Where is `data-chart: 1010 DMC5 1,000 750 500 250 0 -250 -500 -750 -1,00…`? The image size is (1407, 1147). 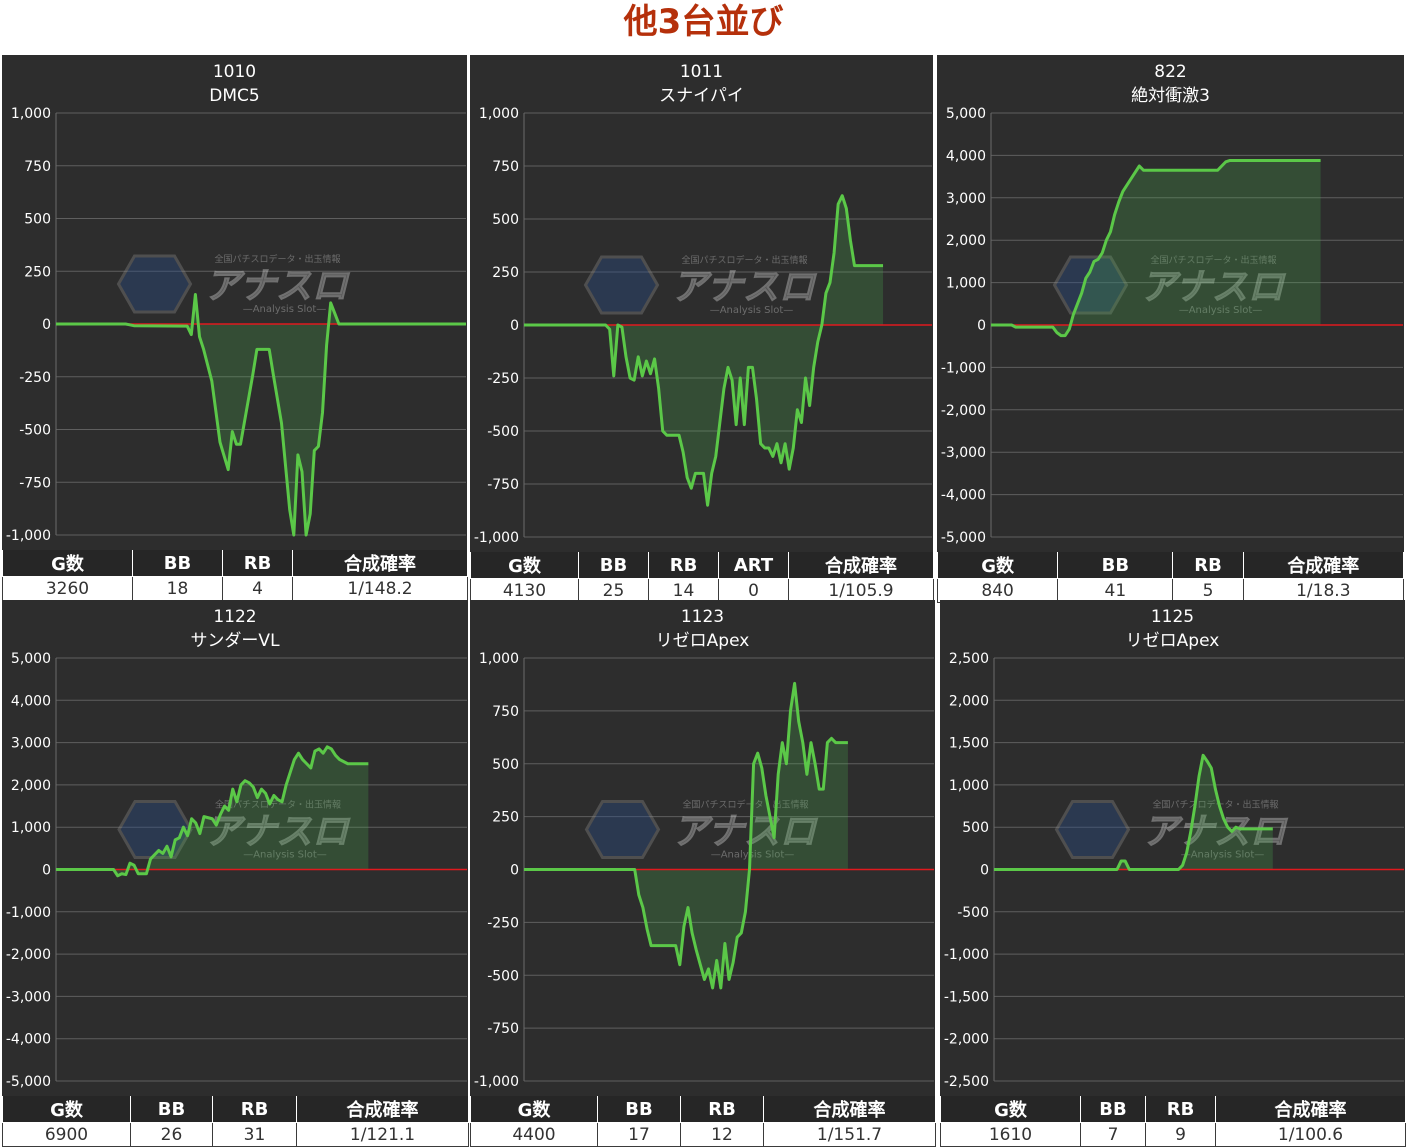
data-chart: 1010 DMC5 1,000 750 500 250 0 -250 -500 -750 -1,00… is located at coordinates (234, 302).